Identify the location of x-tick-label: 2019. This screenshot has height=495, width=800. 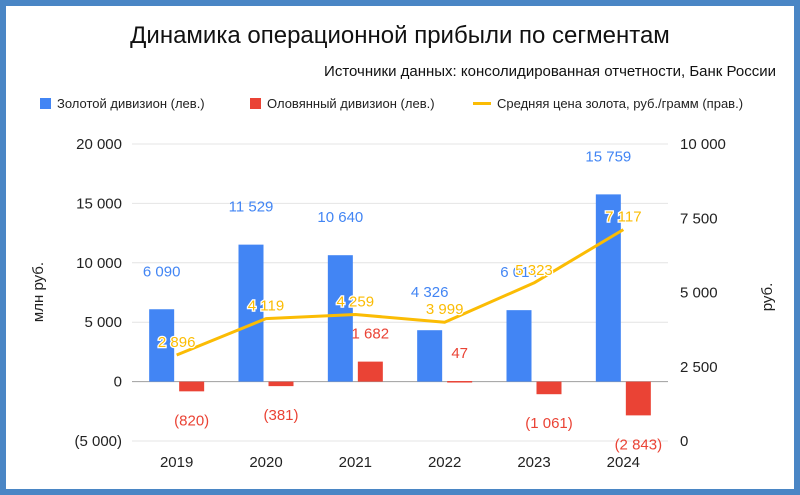
(176, 462).